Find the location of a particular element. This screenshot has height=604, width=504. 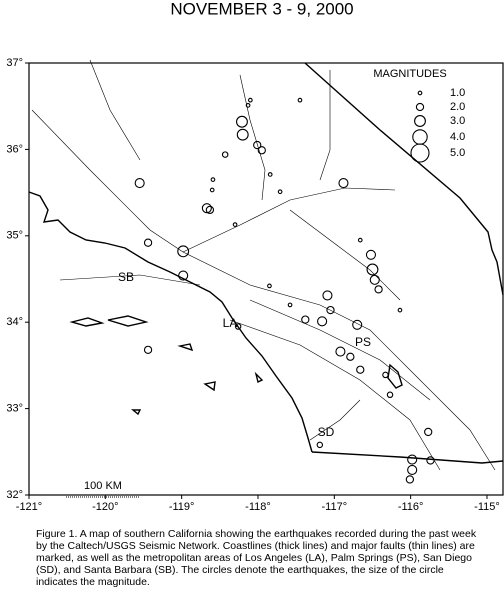

x-tick-label: -118° is located at coordinates (258, 507).